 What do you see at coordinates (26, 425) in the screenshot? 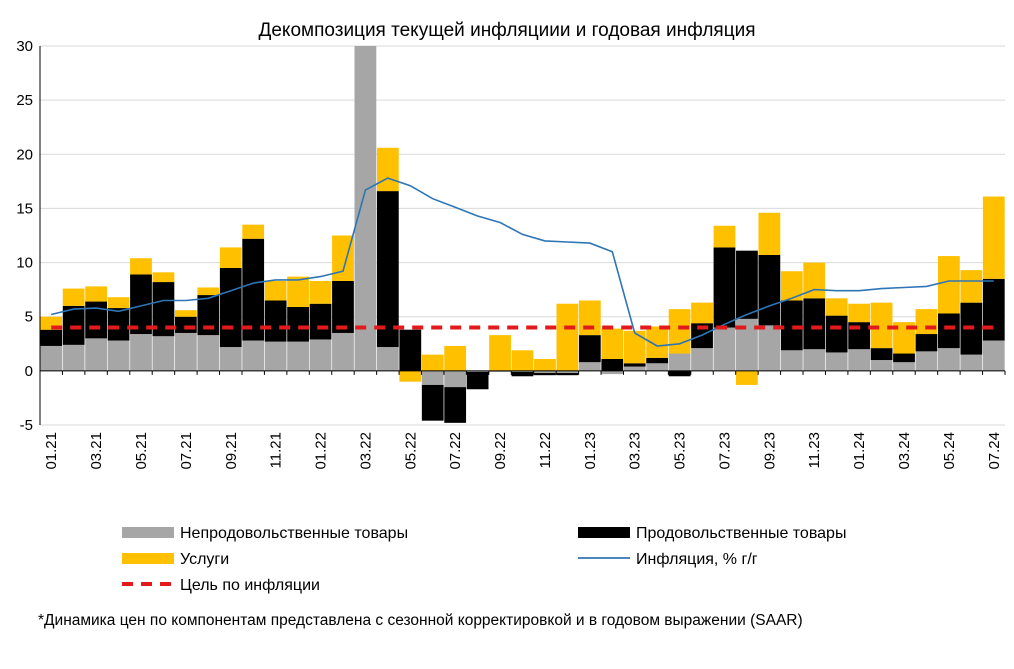
I see `y-tick-label: -5` at bounding box center [26, 425].